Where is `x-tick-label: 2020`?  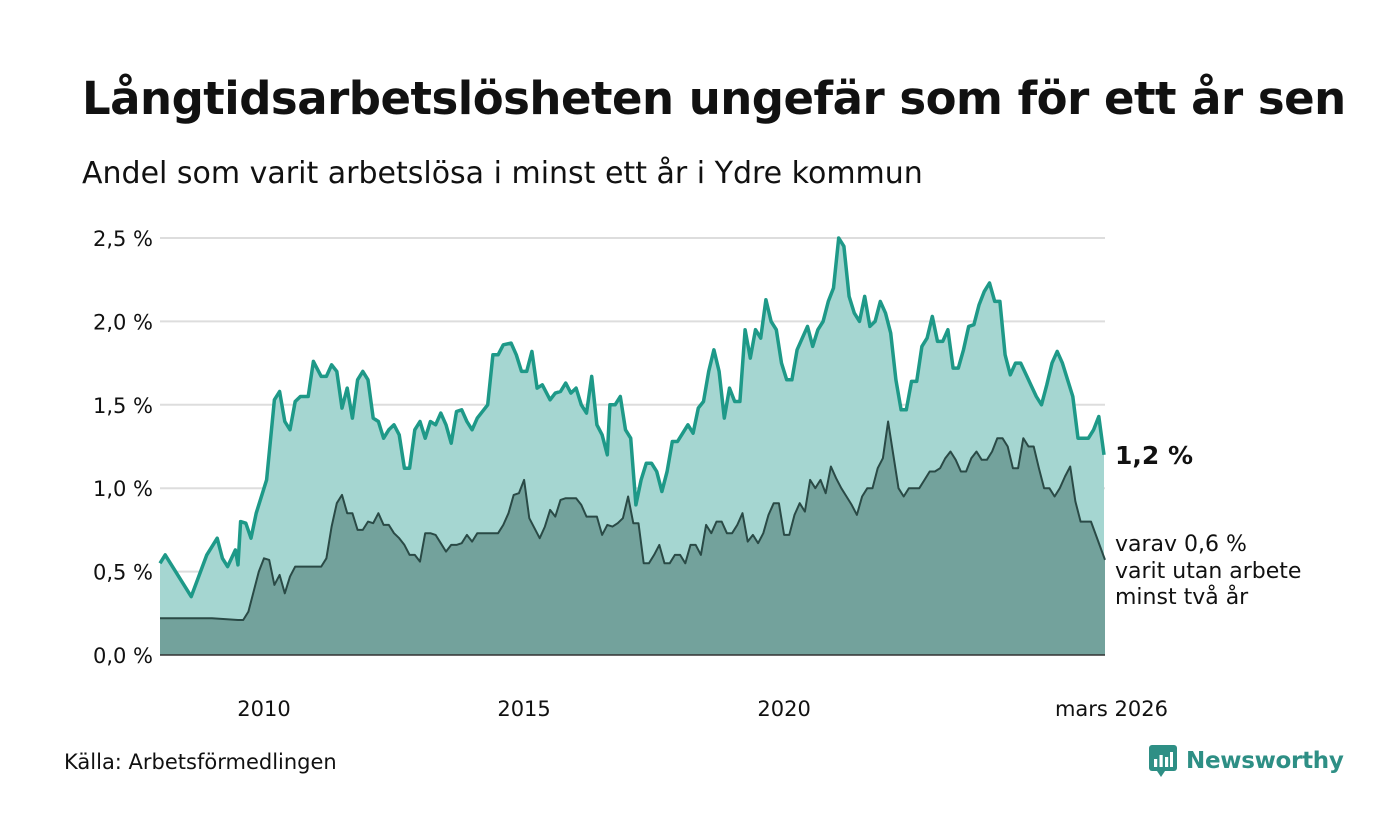 x-tick-label: 2020 is located at coordinates (783, 709).